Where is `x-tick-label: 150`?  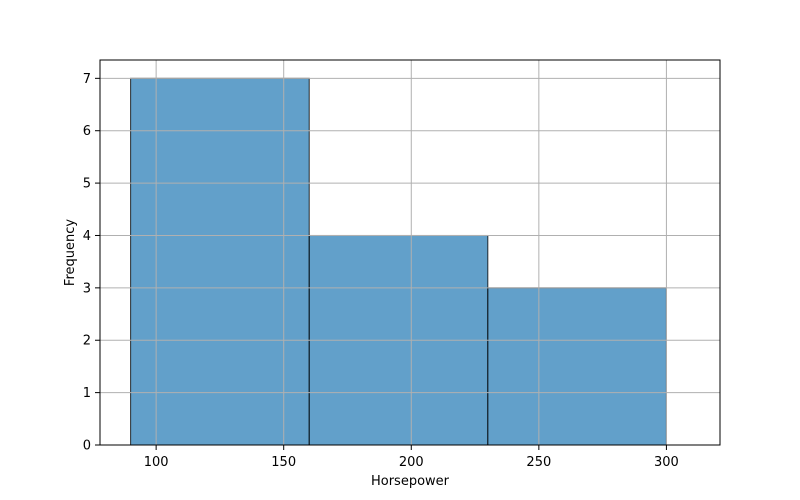 x-tick-label: 150 is located at coordinates (283, 462).